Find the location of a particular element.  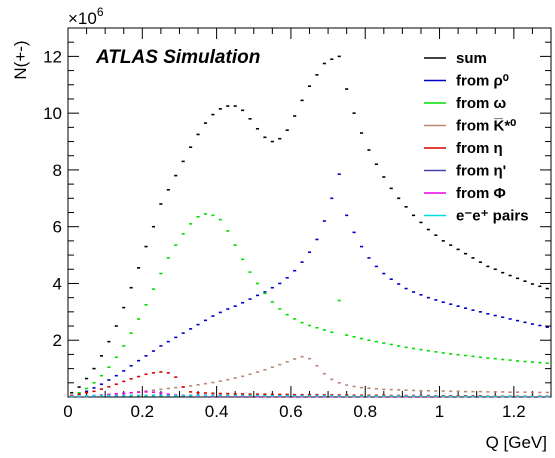

x-tick-label: 1 is located at coordinates (439, 411).